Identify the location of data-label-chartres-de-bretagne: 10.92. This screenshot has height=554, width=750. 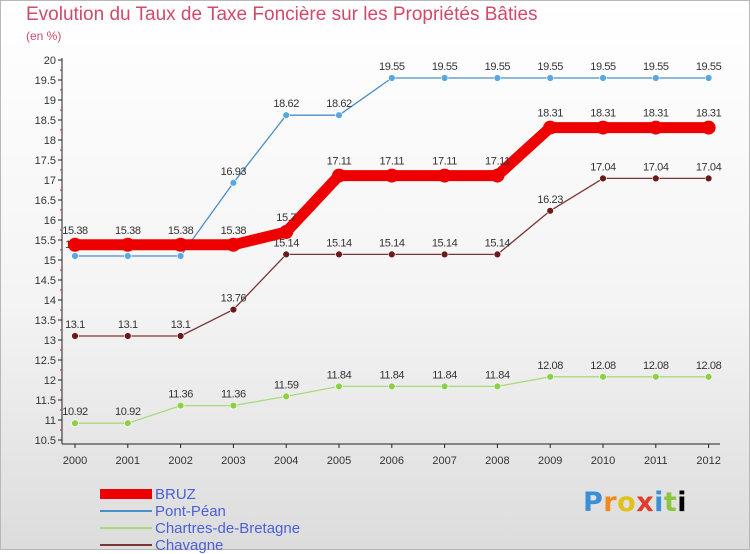
(75, 412).